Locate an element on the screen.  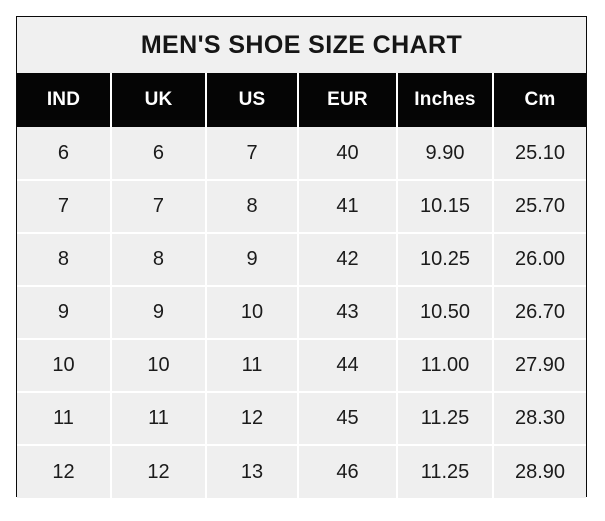
table-row: 11 11 12 45 11.25 28.30 is located at coordinates (301, 419).